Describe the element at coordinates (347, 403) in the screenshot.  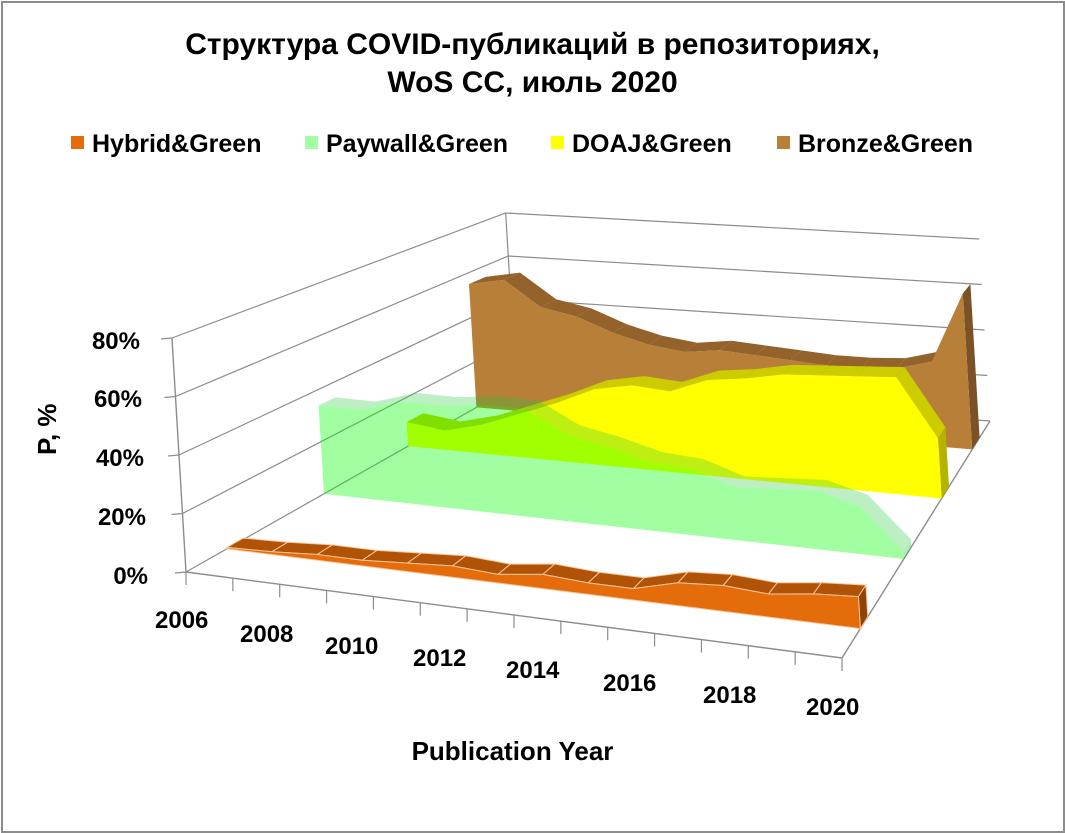
I see `series-paywall-top-2006` at that location.